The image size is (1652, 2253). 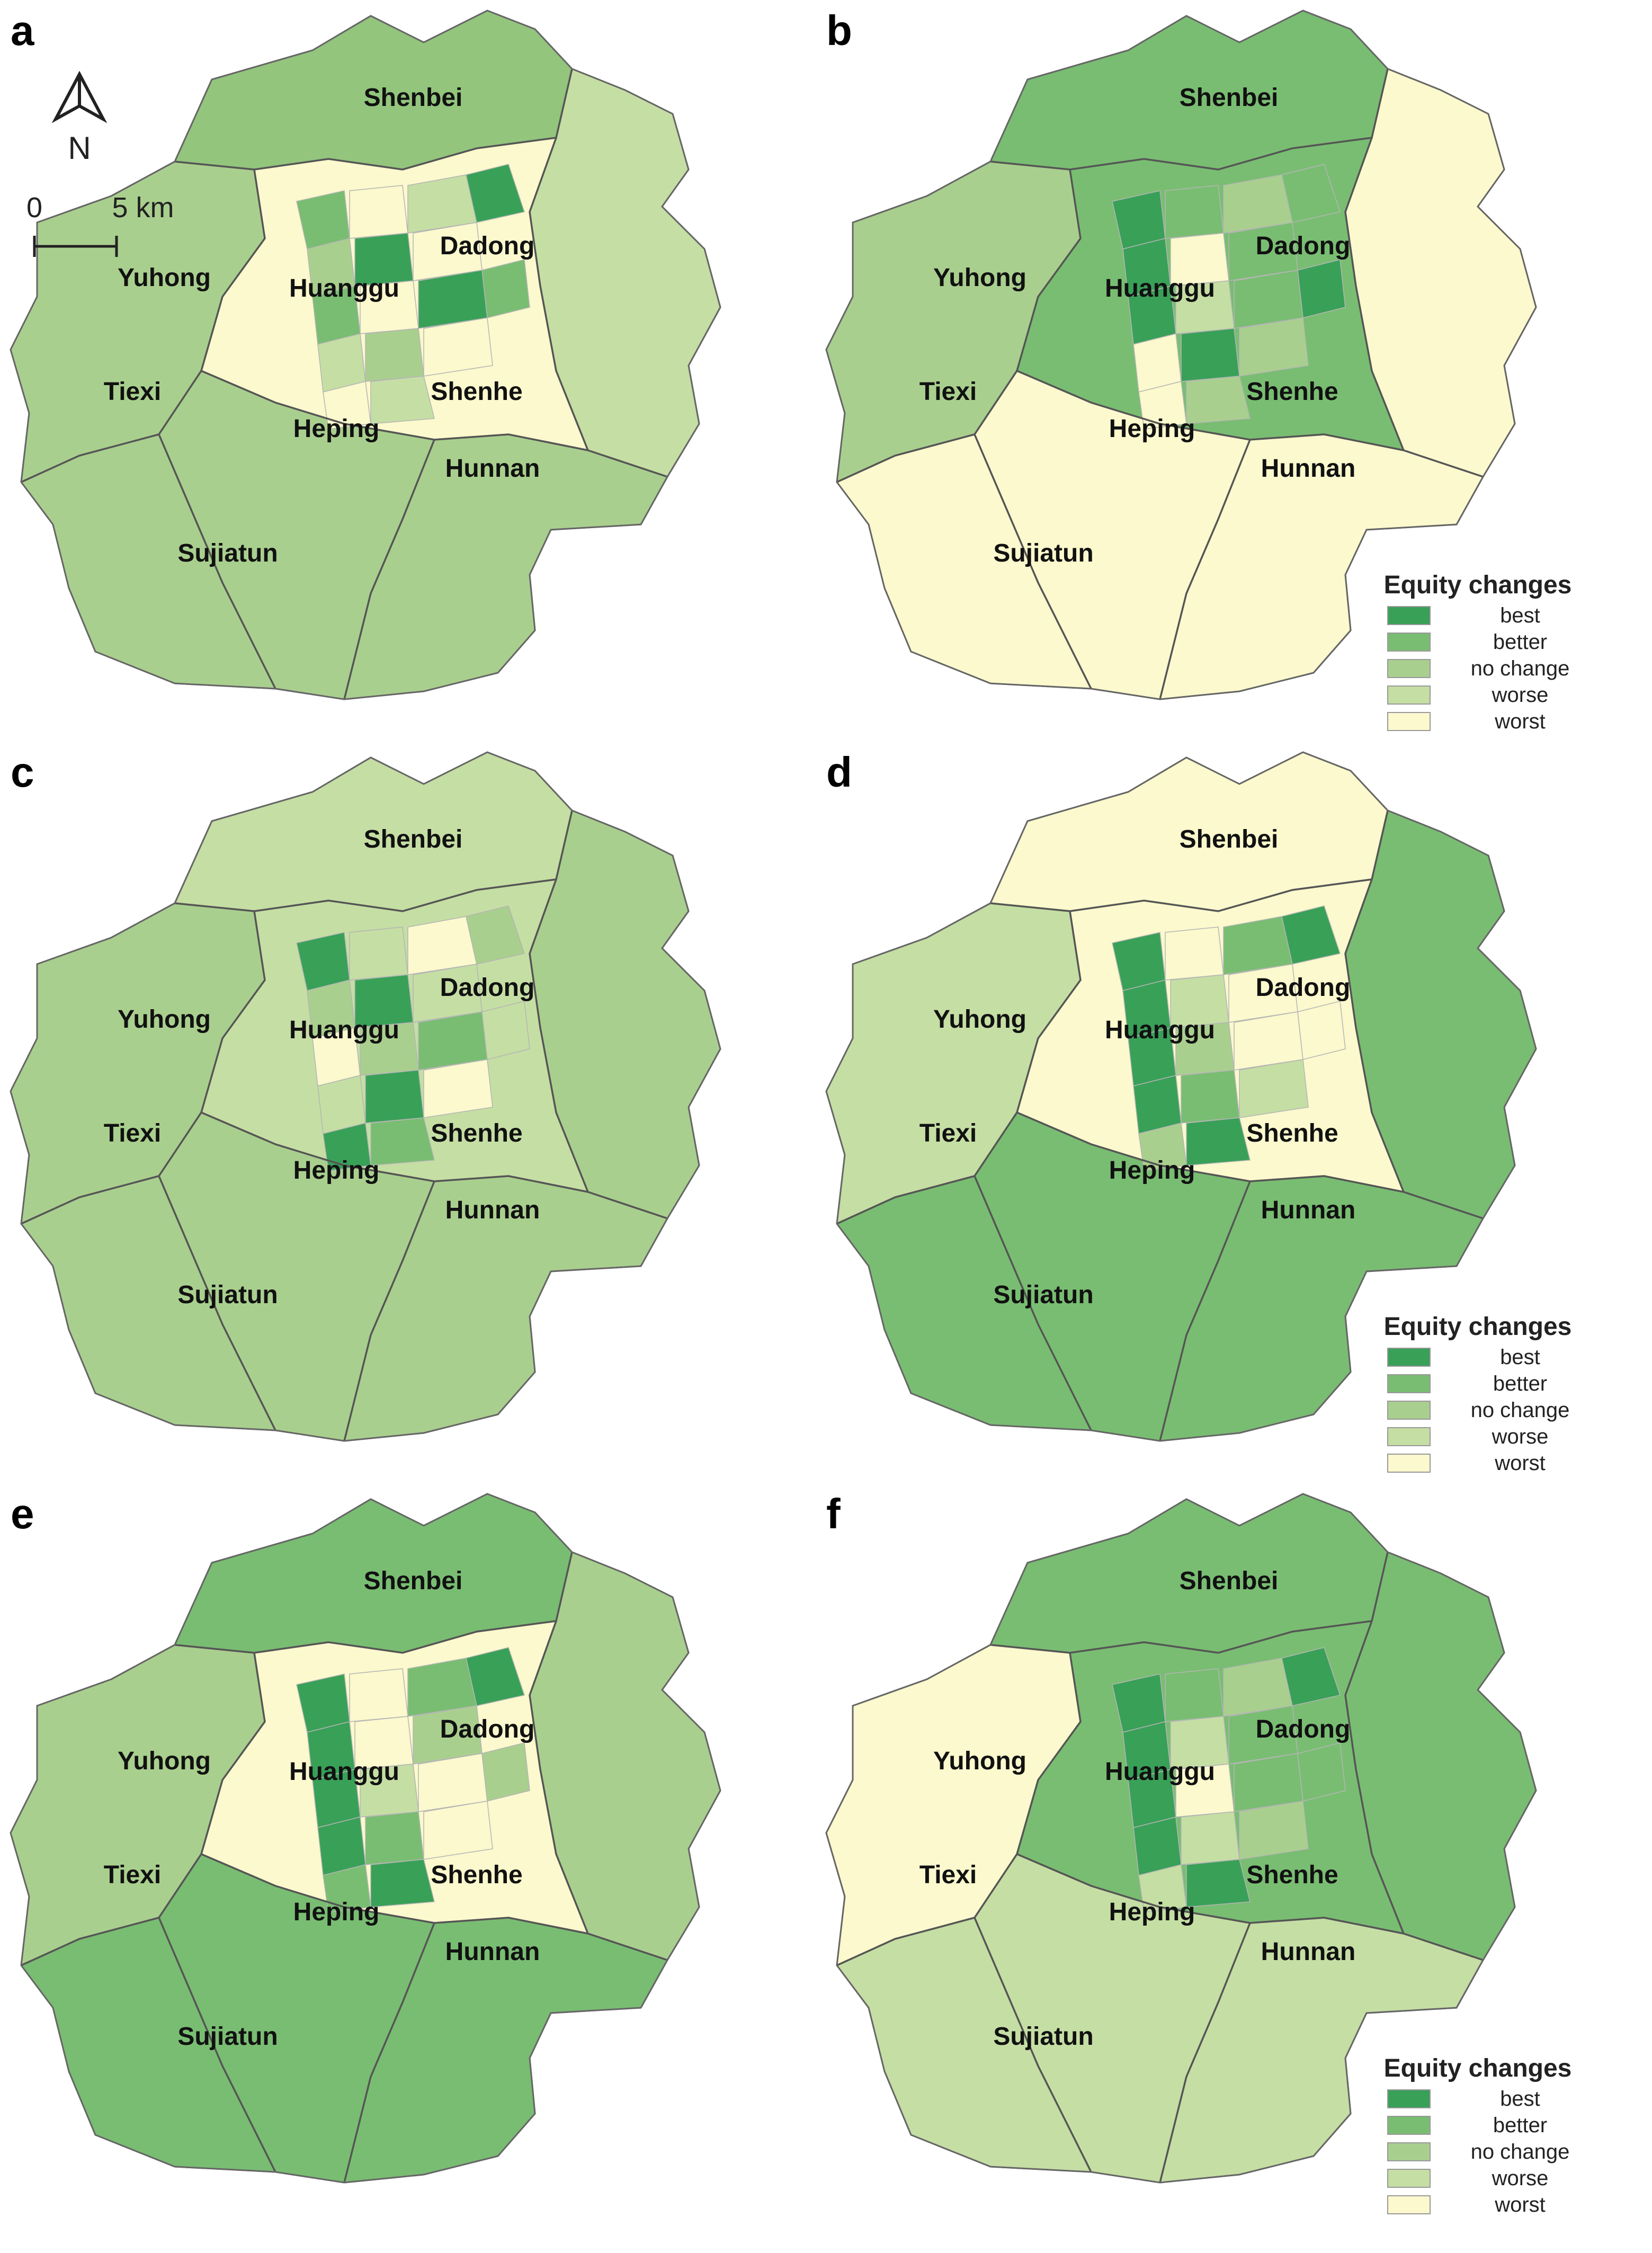 I want to click on panel-letter: b, so click(x=839, y=30).